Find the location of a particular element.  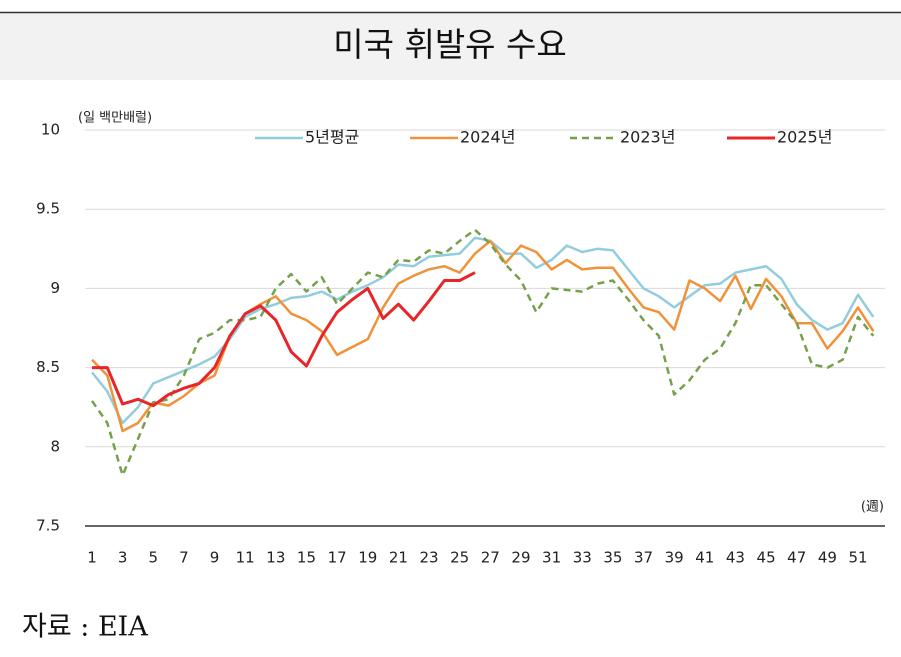

x-tick-label: 1 is located at coordinates (92, 558).